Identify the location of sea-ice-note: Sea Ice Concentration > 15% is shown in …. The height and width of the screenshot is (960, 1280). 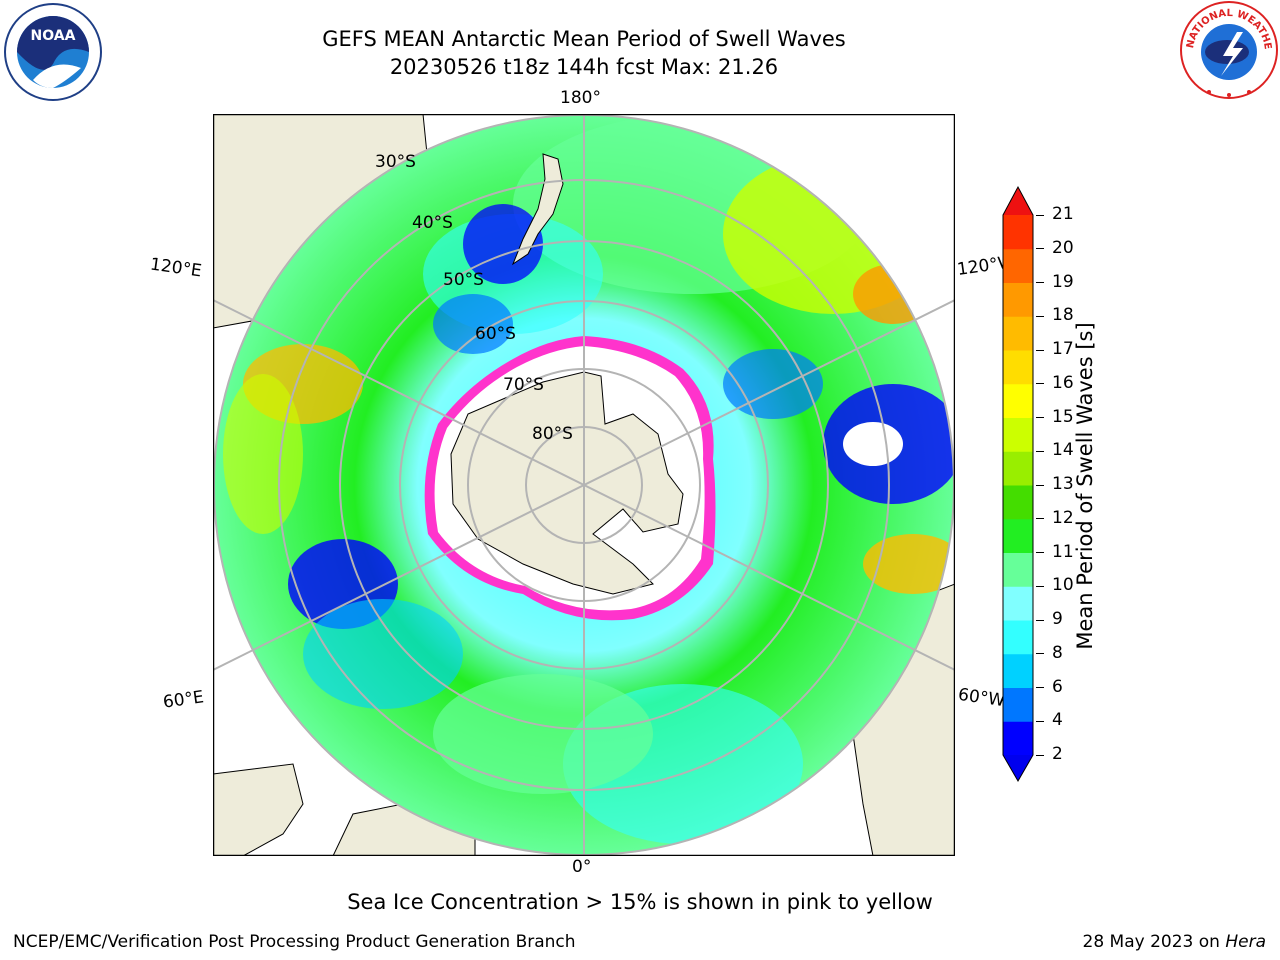
(640, 902).